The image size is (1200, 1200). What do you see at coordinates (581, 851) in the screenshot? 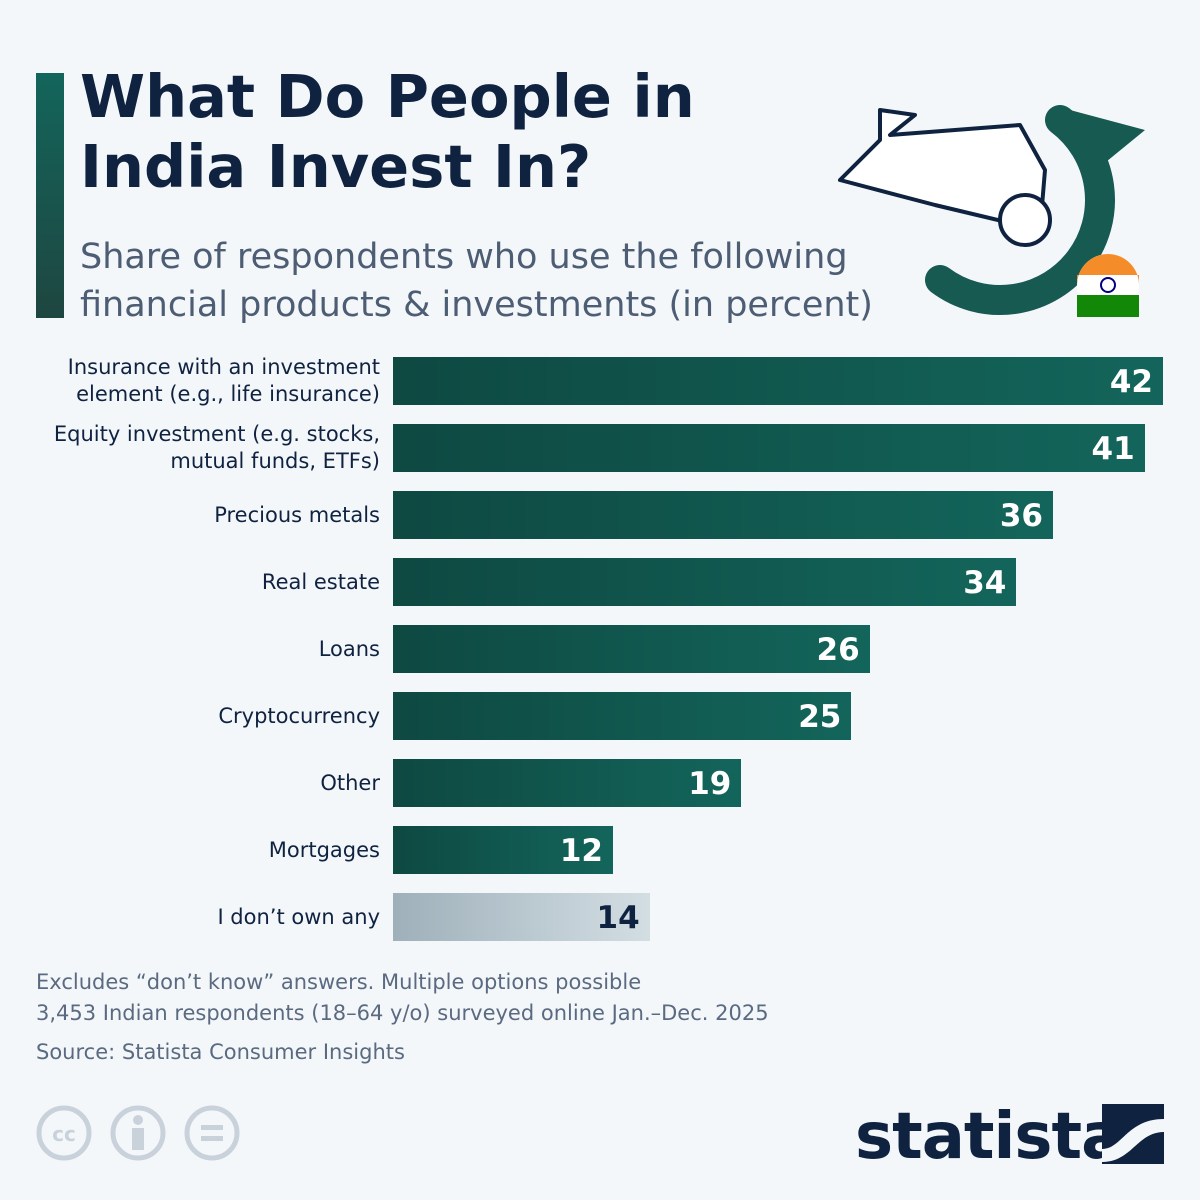
I see `value-label: 12` at bounding box center [581, 851].